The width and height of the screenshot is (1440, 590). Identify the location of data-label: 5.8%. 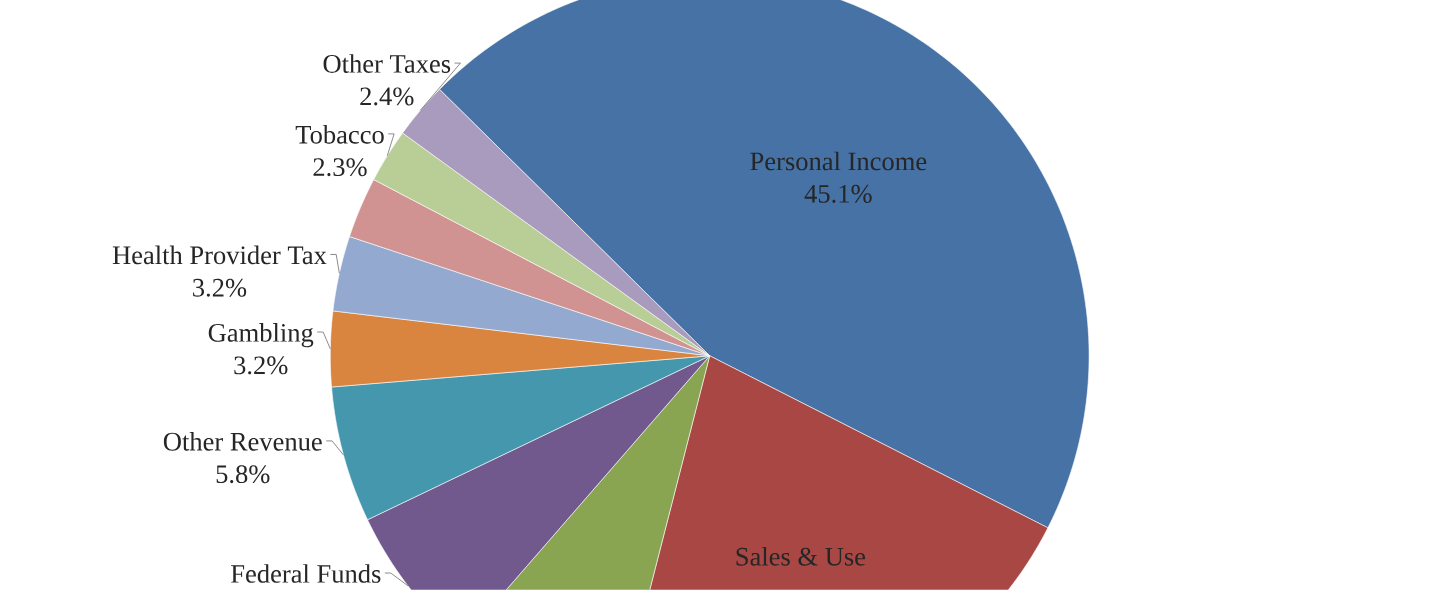
(243, 474).